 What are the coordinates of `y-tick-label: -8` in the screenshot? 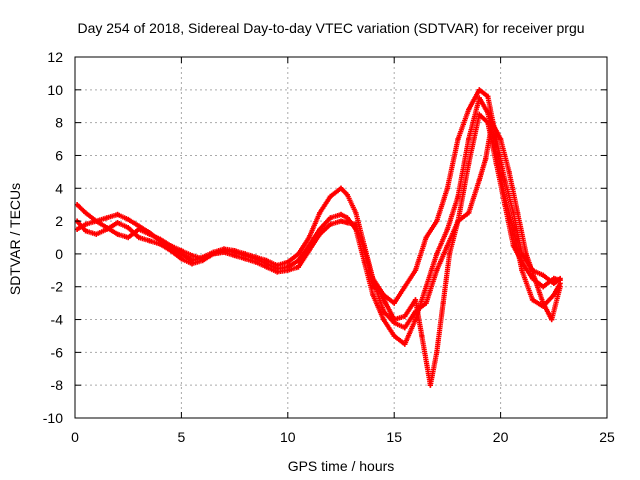 It's located at (57, 385).